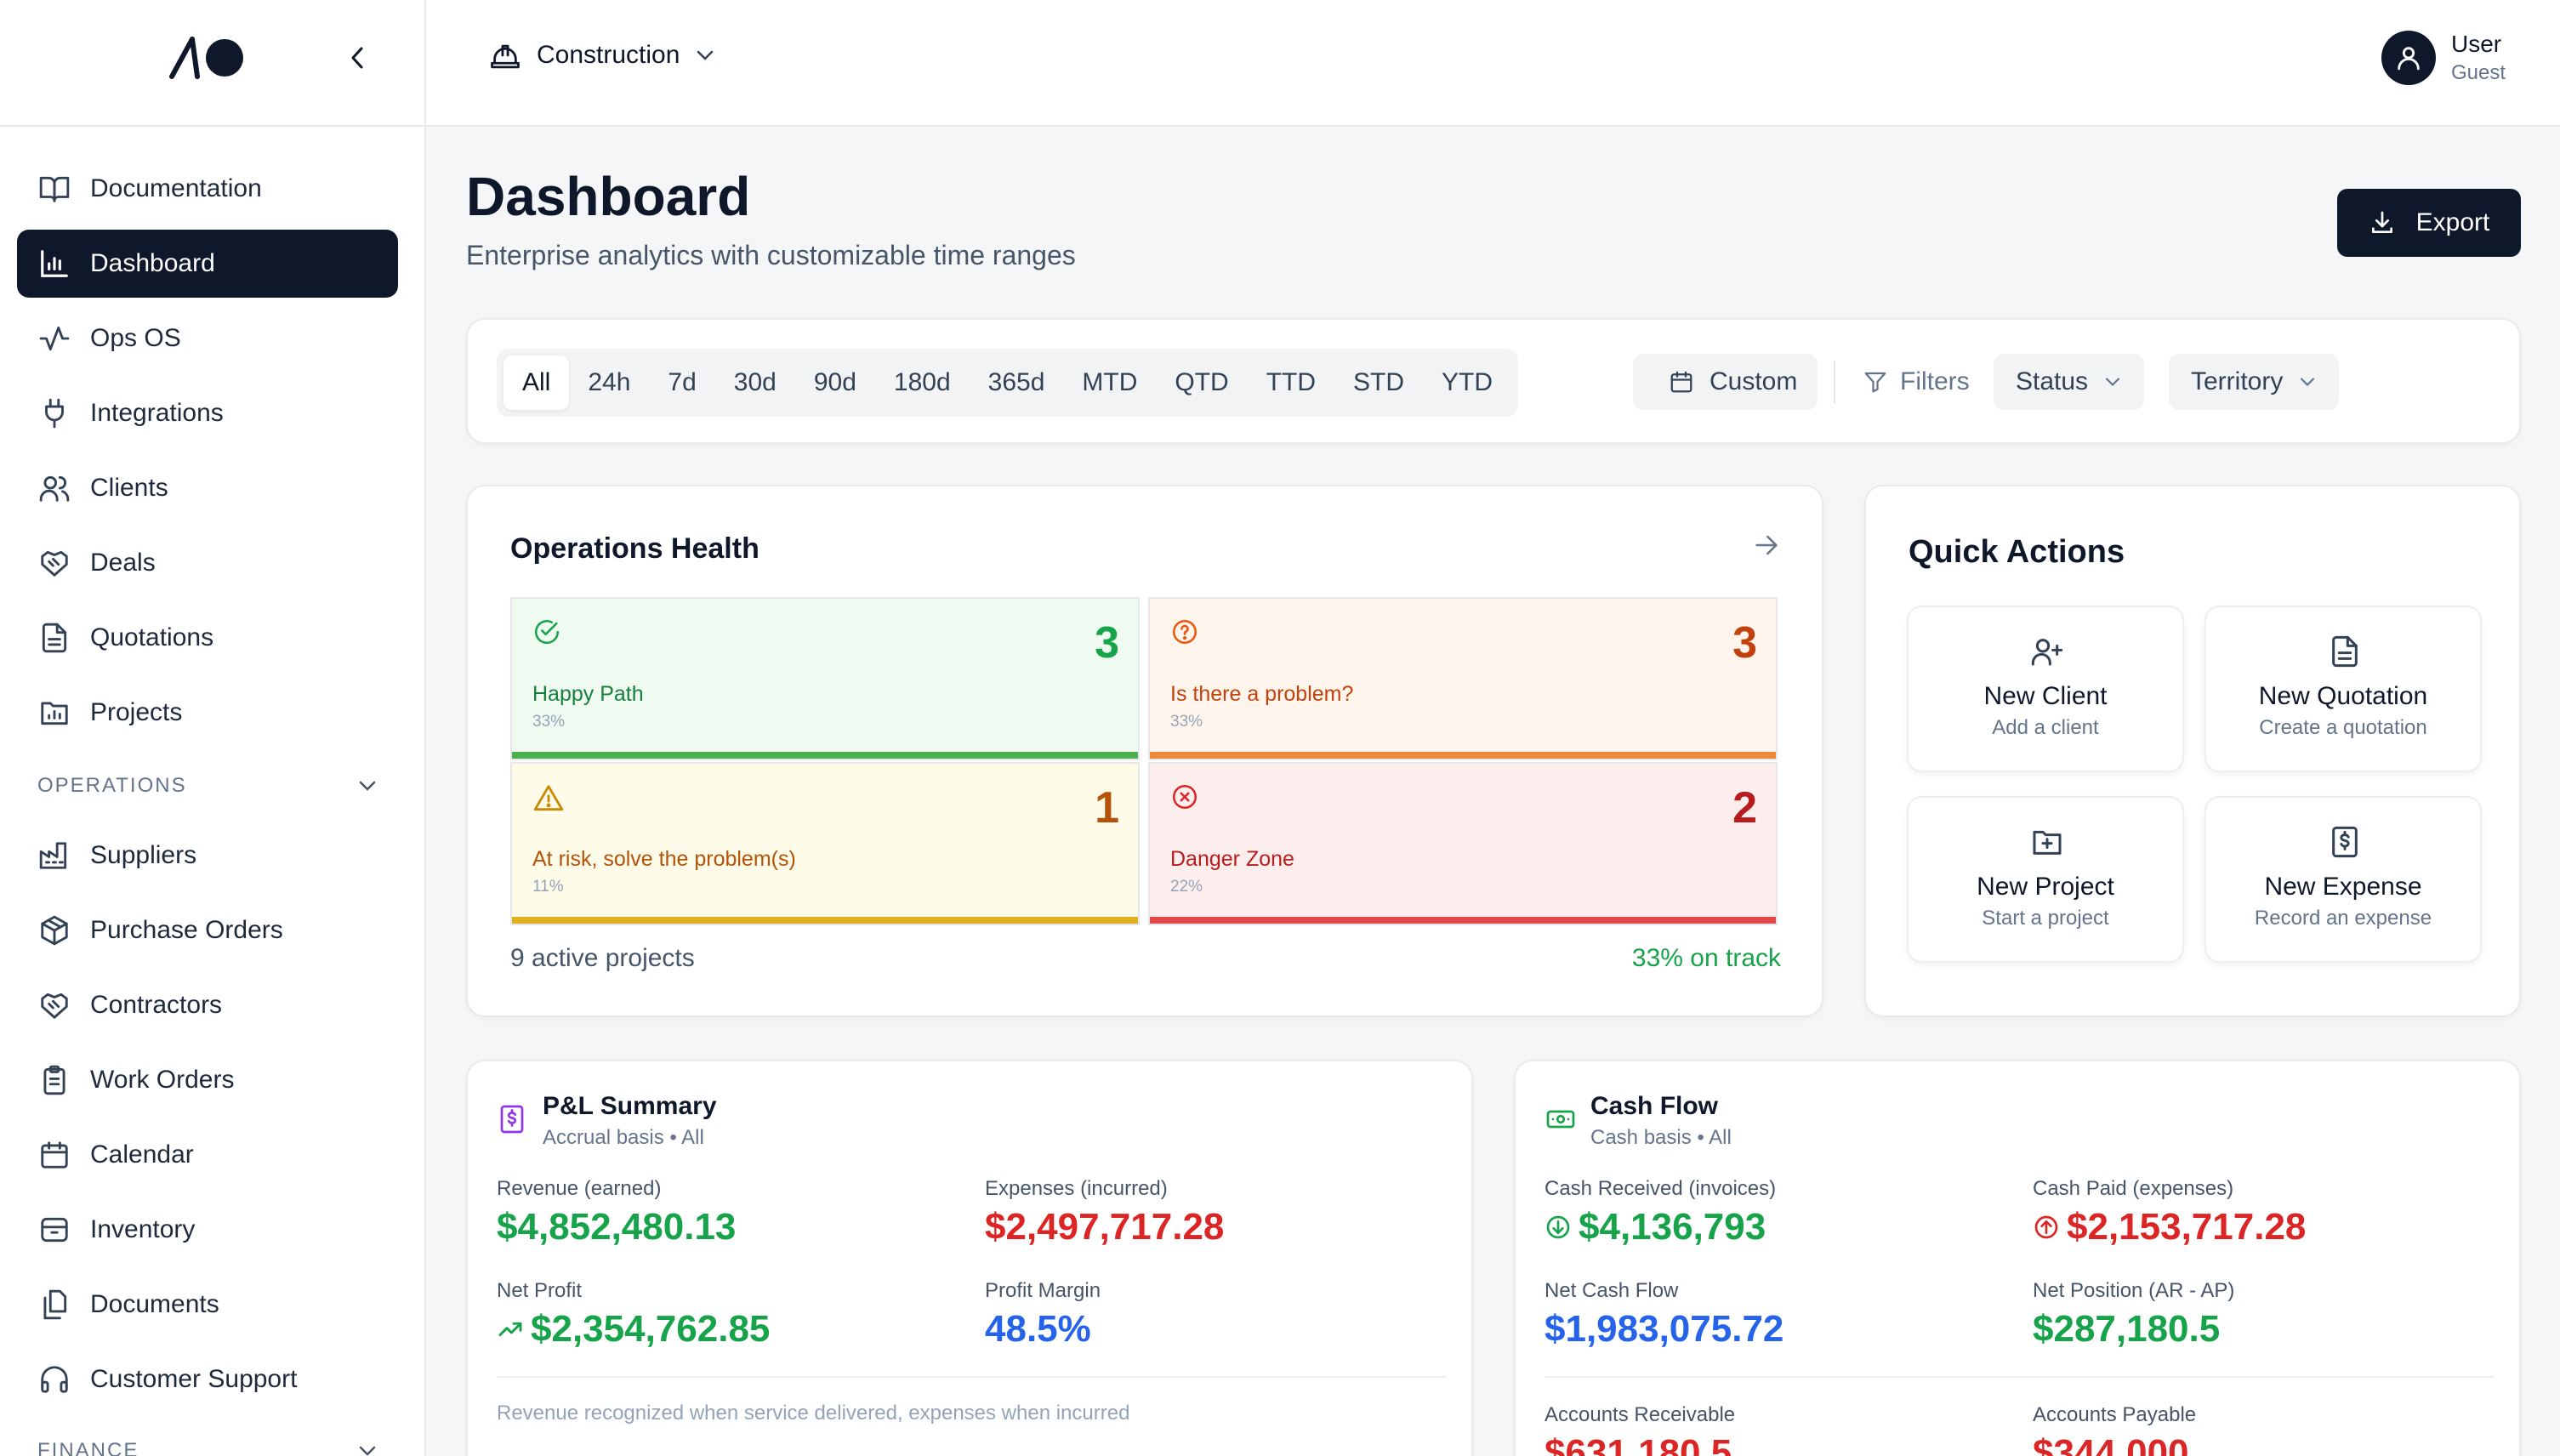 The image size is (2560, 1456). I want to click on sidebar-item-label: Documentation, so click(176, 188).